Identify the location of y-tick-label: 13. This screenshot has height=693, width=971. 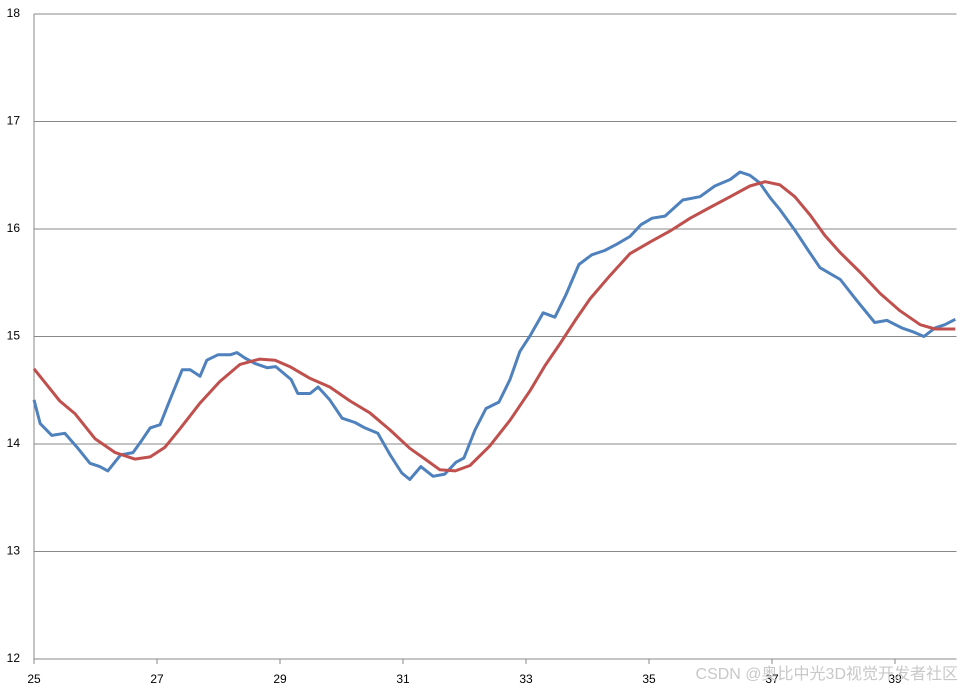
(14, 551).